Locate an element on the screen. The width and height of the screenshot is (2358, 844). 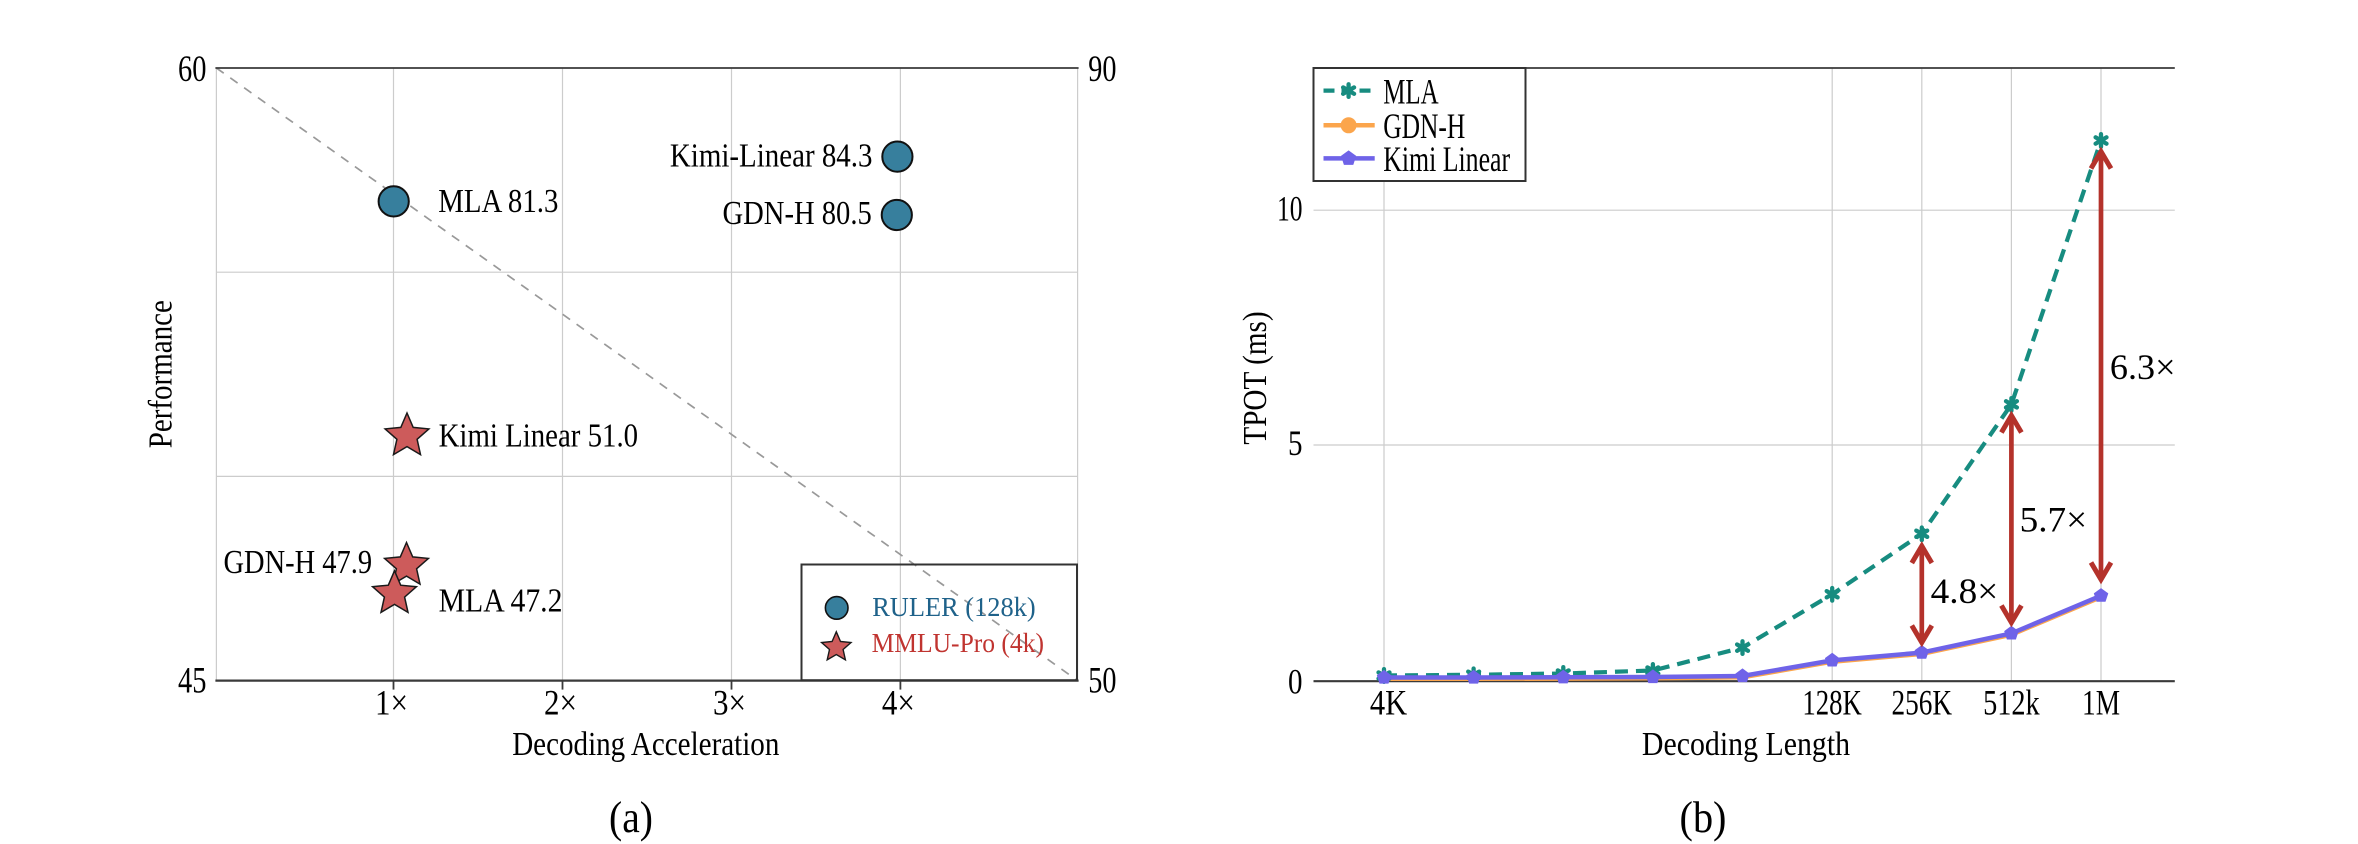
svg-text: Kimi-Linear 84.3 is located at coordinates (771, 155).